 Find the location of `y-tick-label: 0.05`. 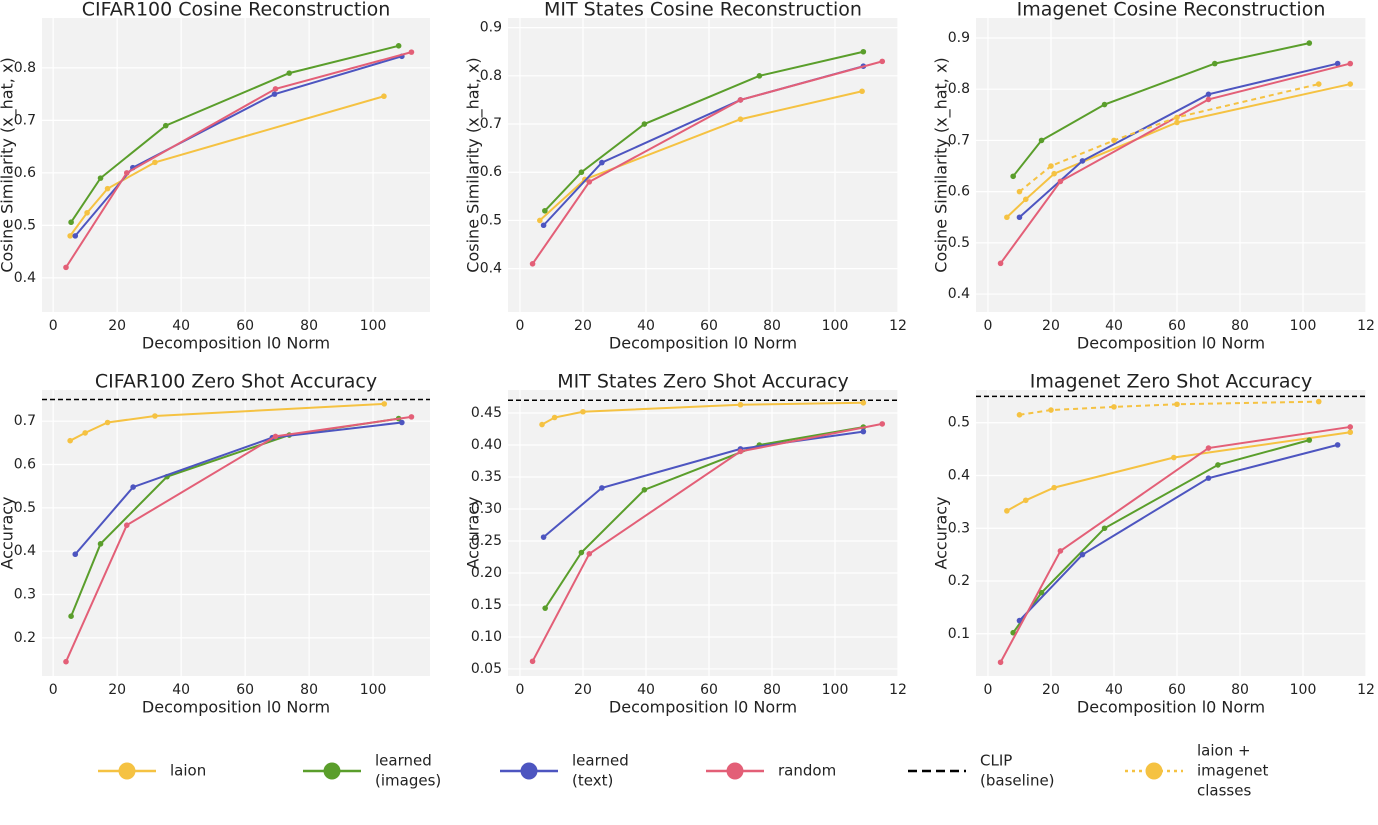

y-tick-label: 0.05 is located at coordinates (486, 669).